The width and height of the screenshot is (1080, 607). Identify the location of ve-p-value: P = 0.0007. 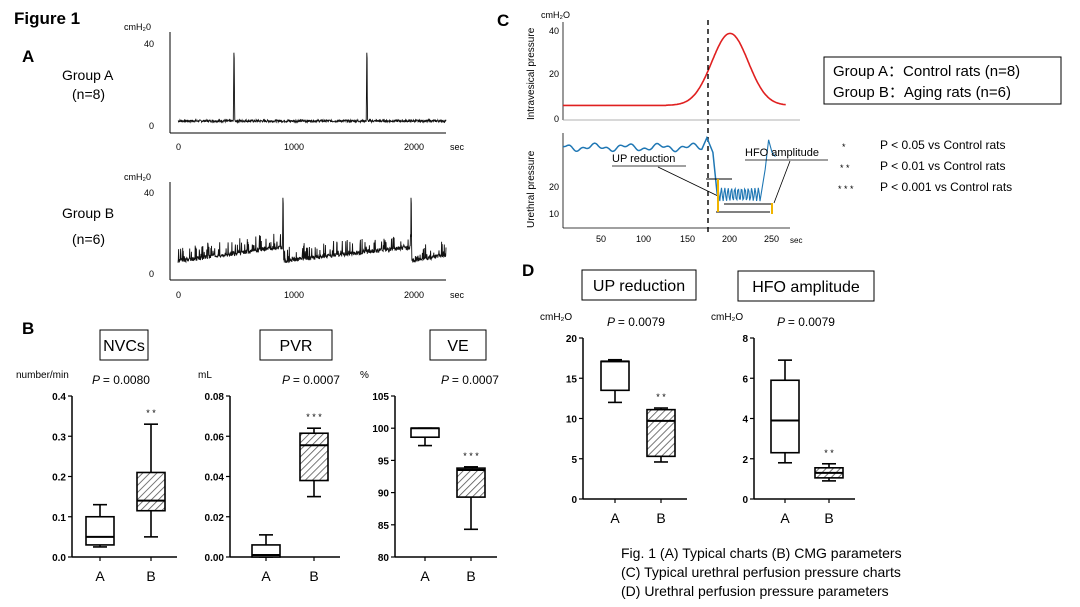
(470, 380).